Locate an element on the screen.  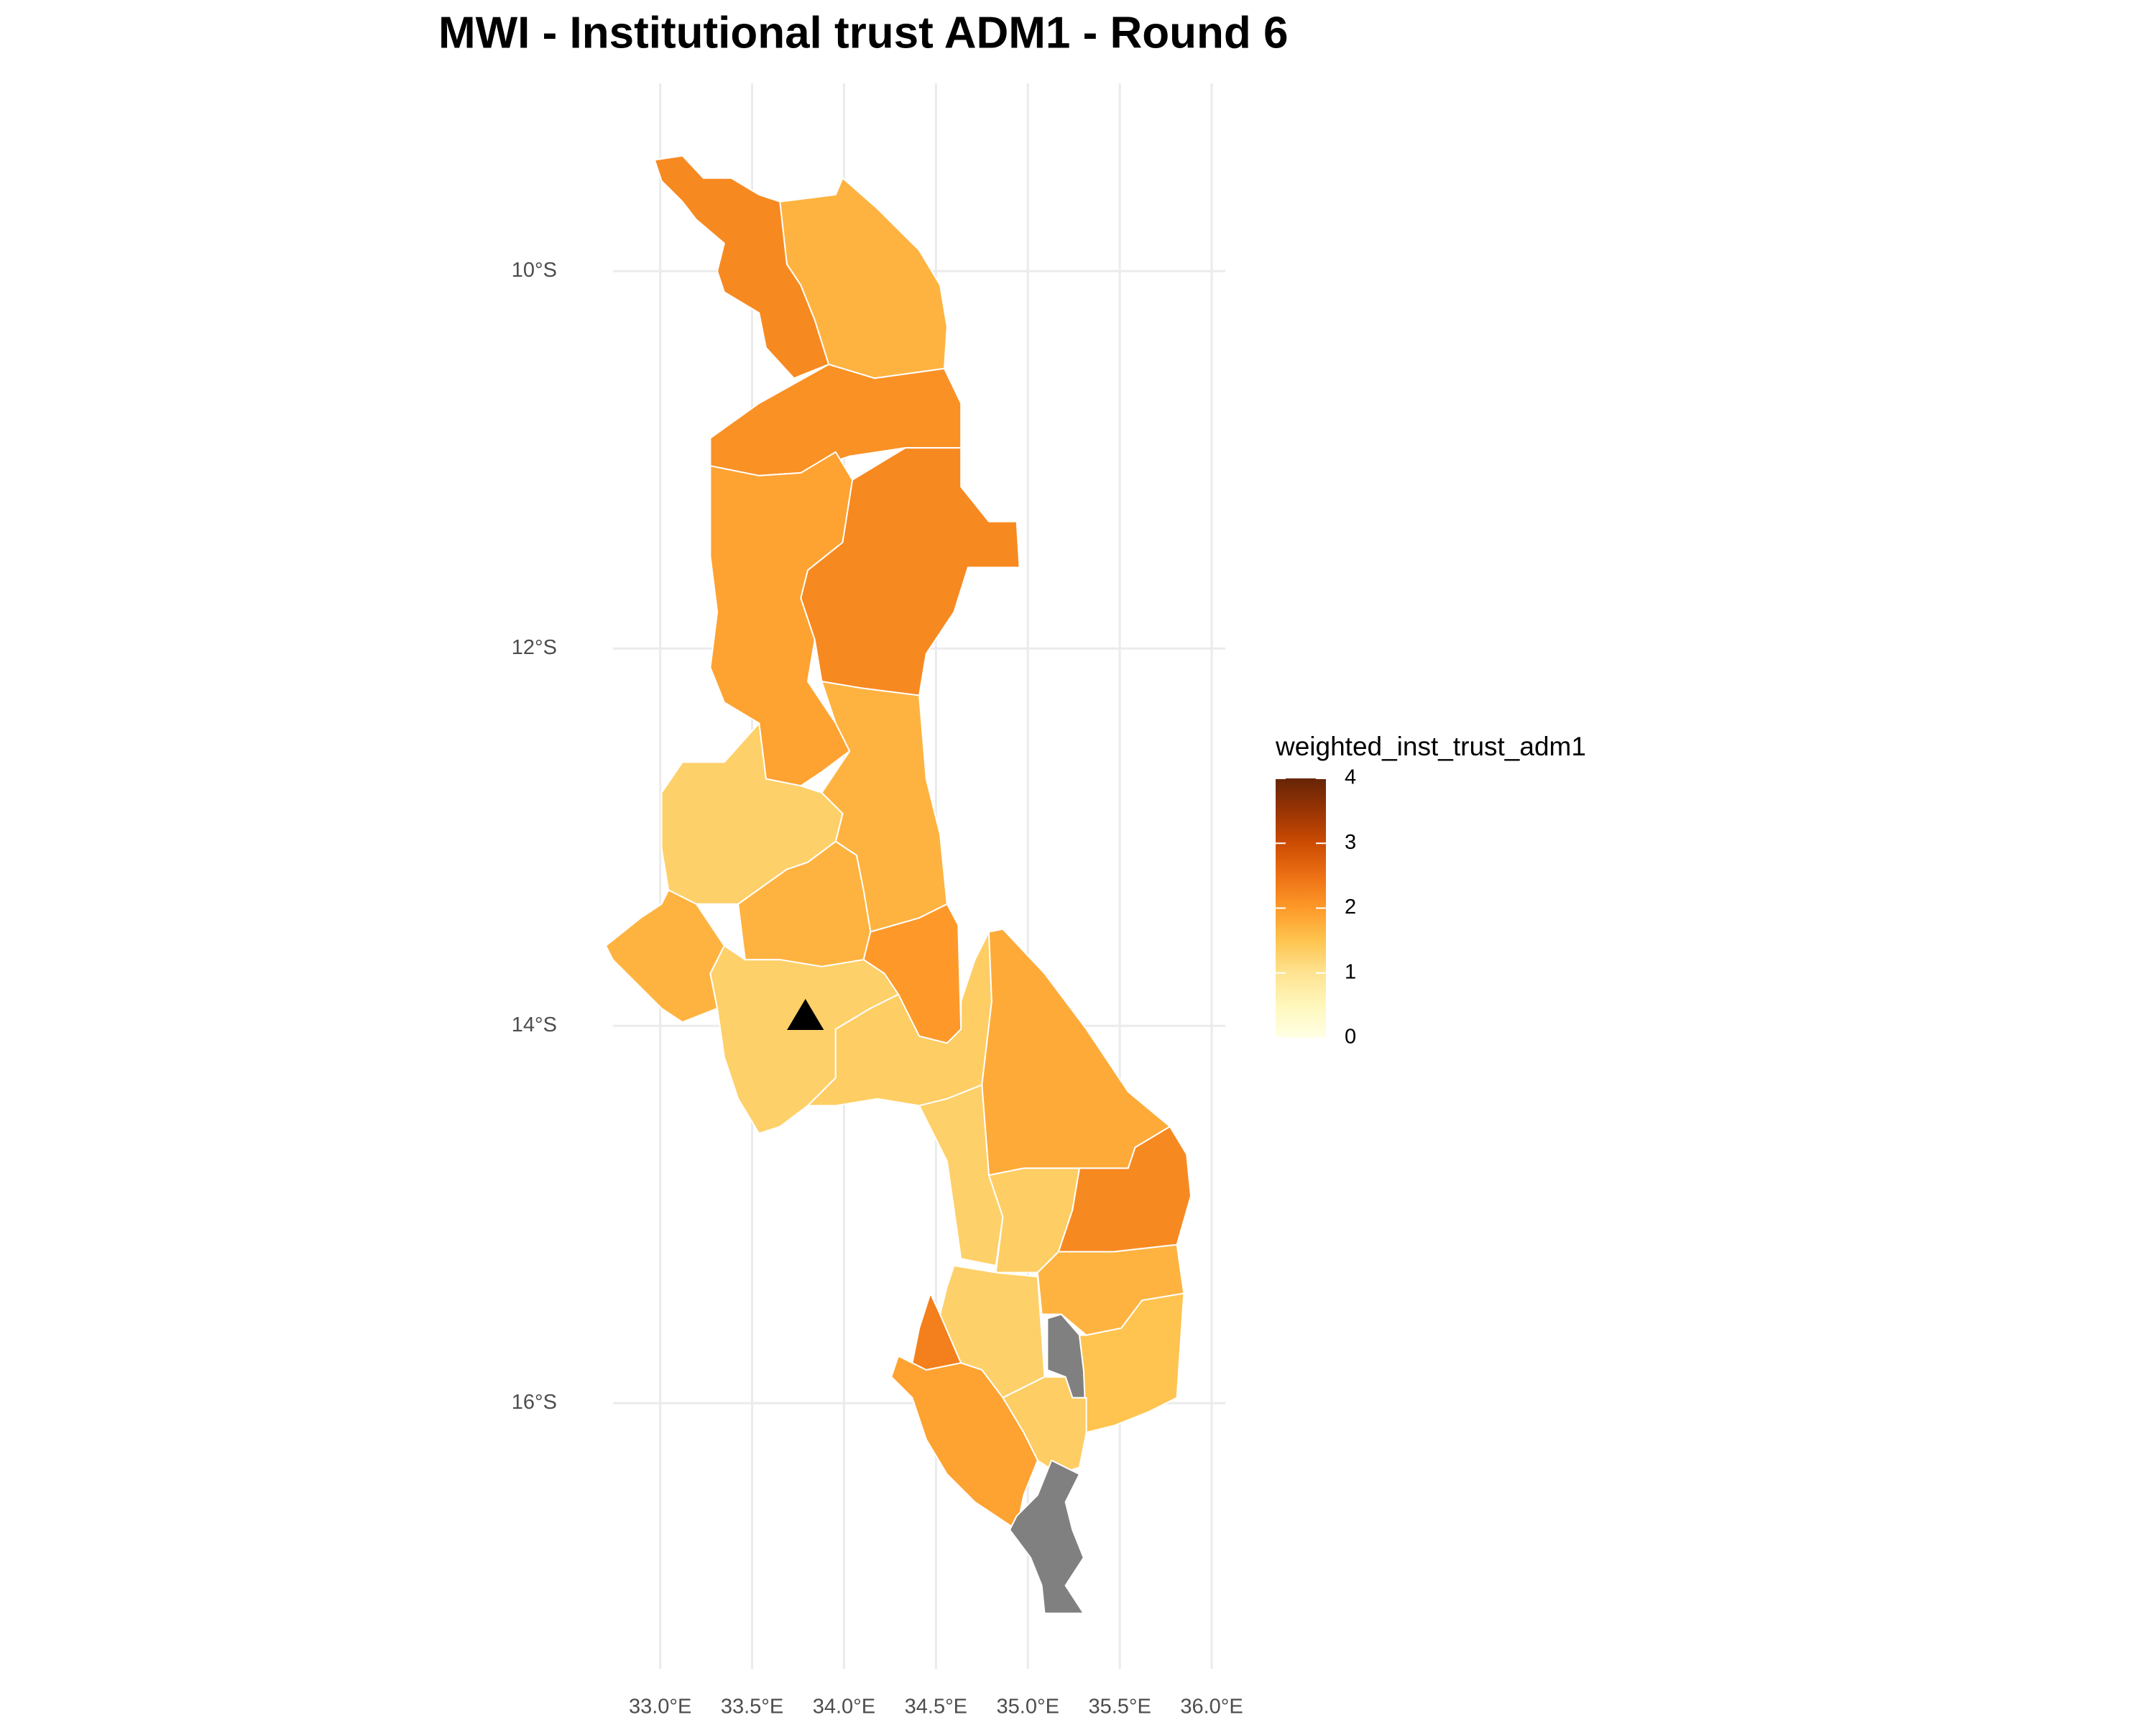
capital-marker is located at coordinates (805, 1014).